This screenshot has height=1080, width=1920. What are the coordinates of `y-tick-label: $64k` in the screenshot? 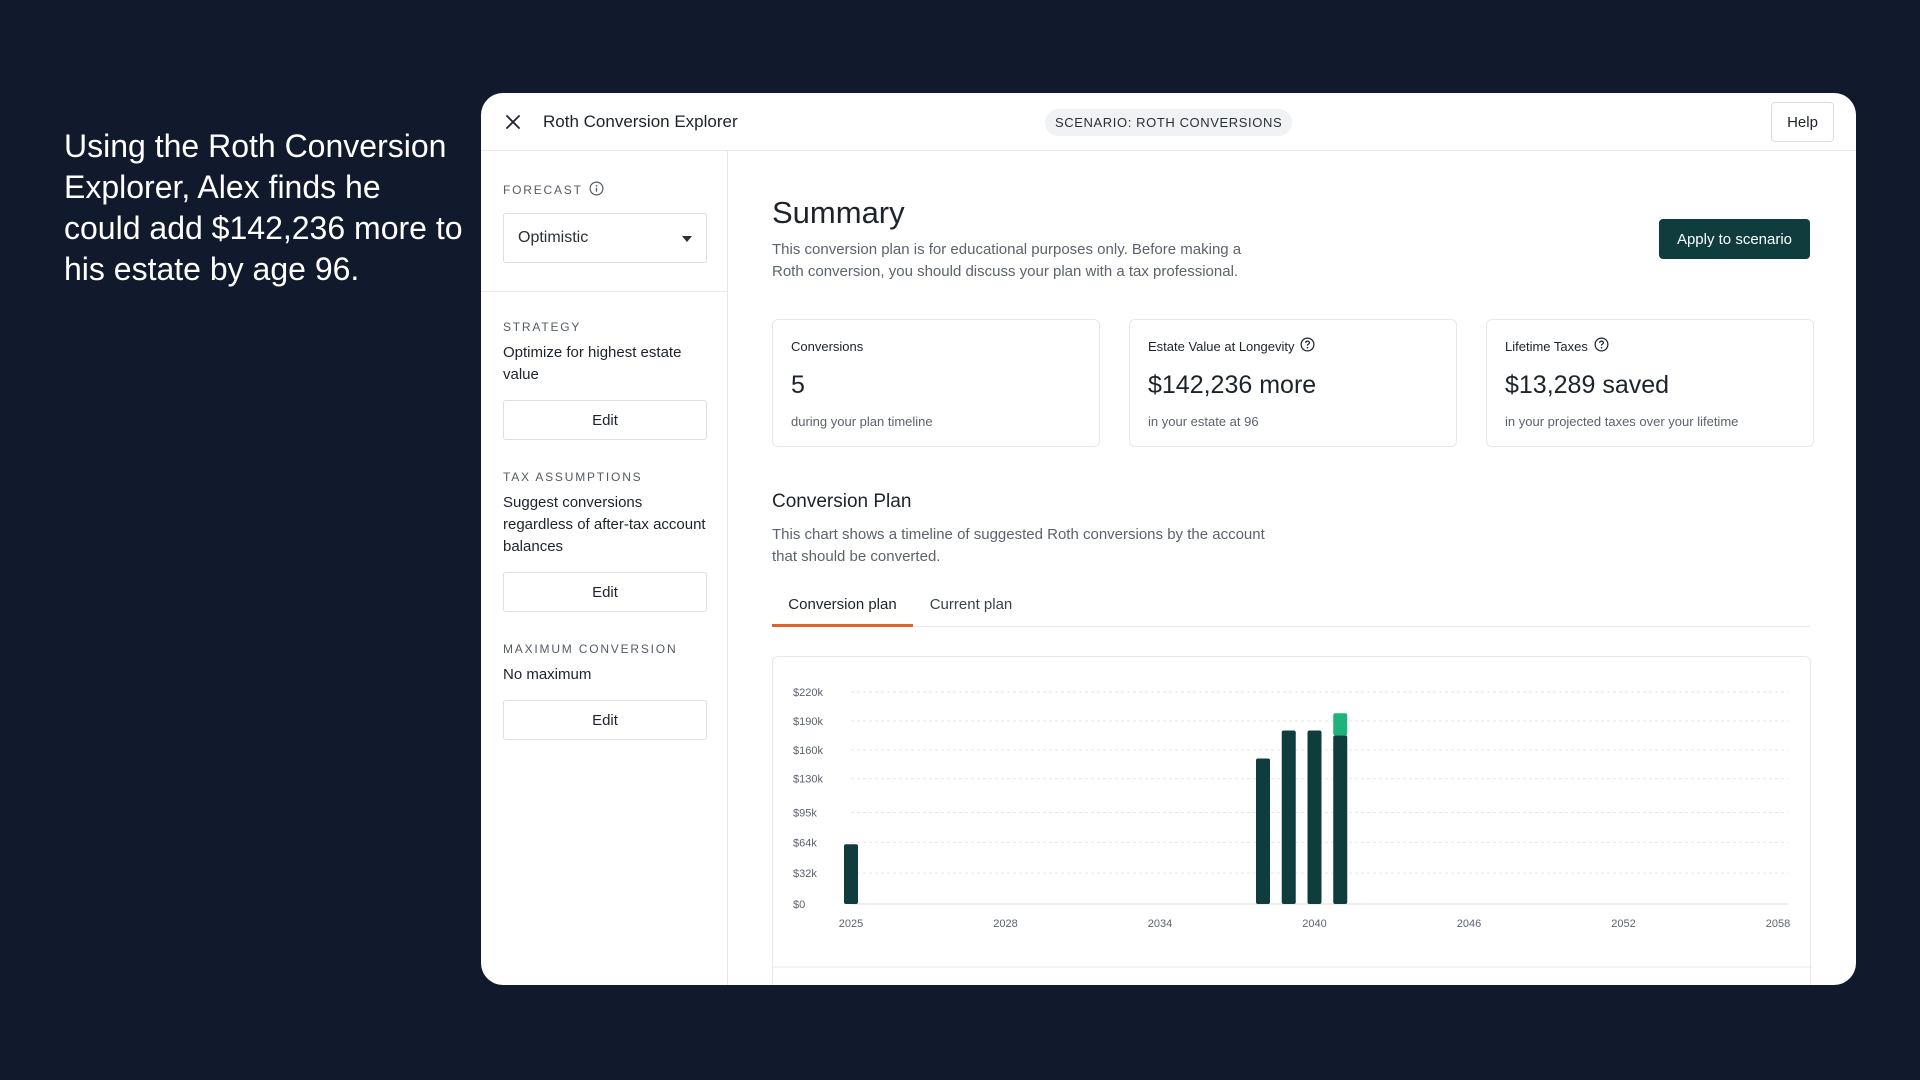 It's located at (805, 843).